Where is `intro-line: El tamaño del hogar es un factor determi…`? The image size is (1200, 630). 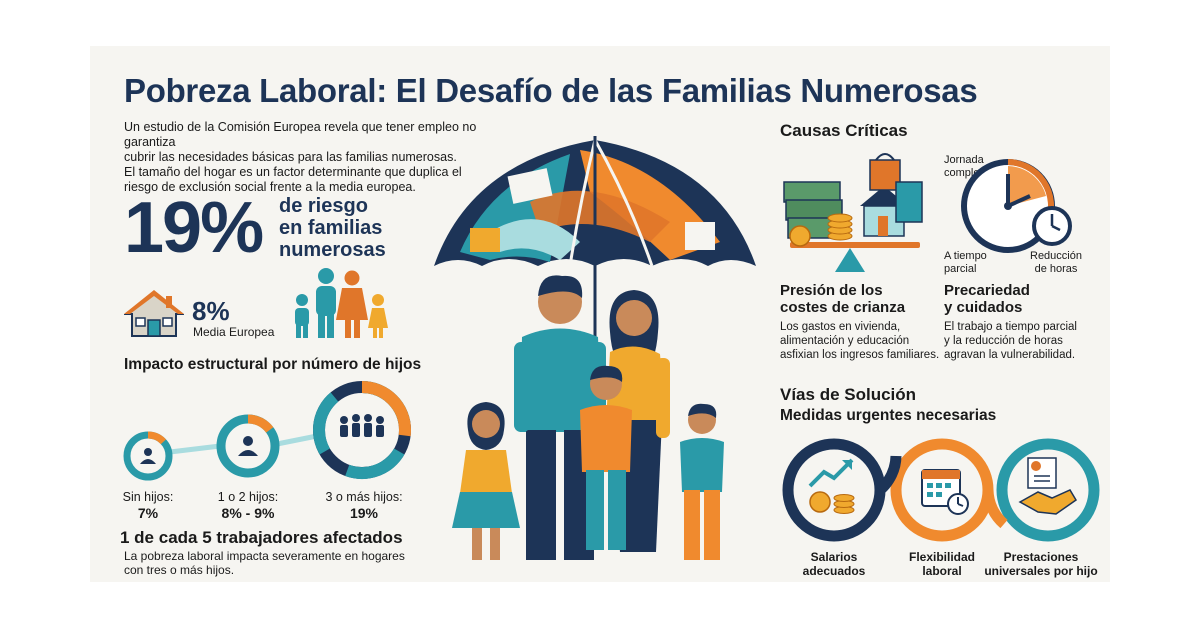 intro-line: El tamaño del hogar es un factor determi… is located at coordinates (293, 172).